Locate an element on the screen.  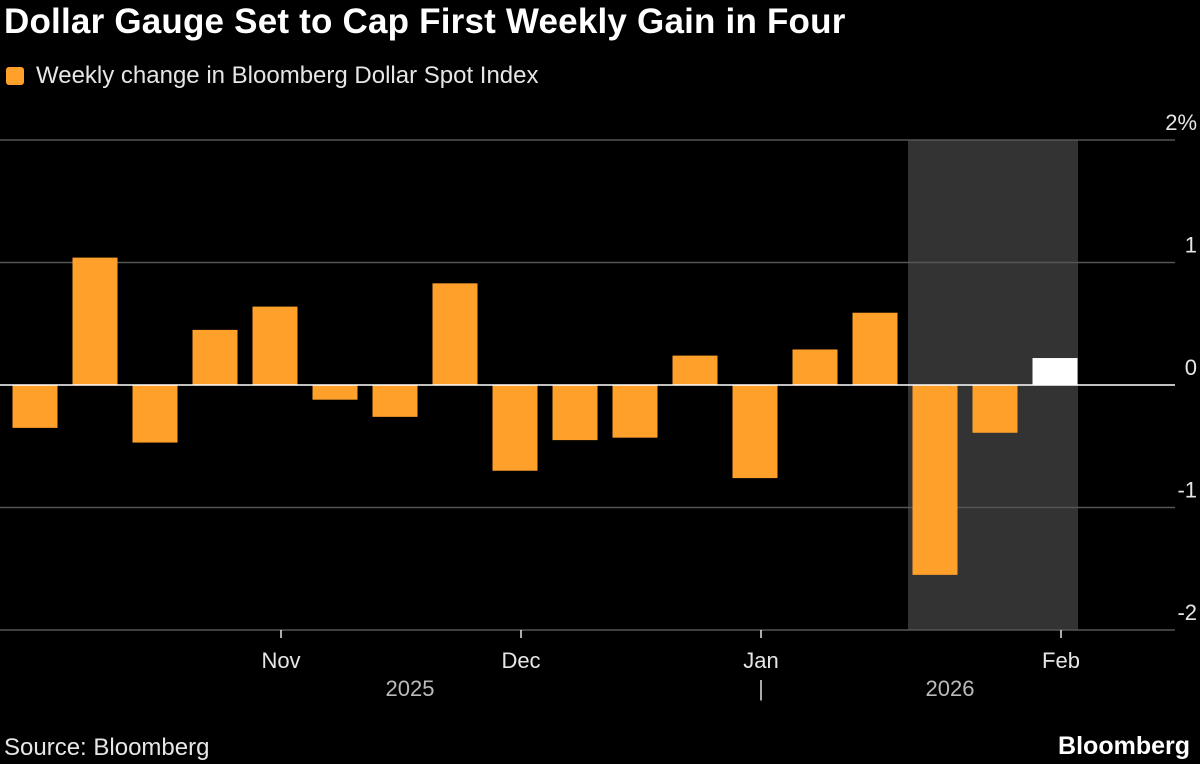
y-tick-label: -1 is located at coordinates (1187, 490).